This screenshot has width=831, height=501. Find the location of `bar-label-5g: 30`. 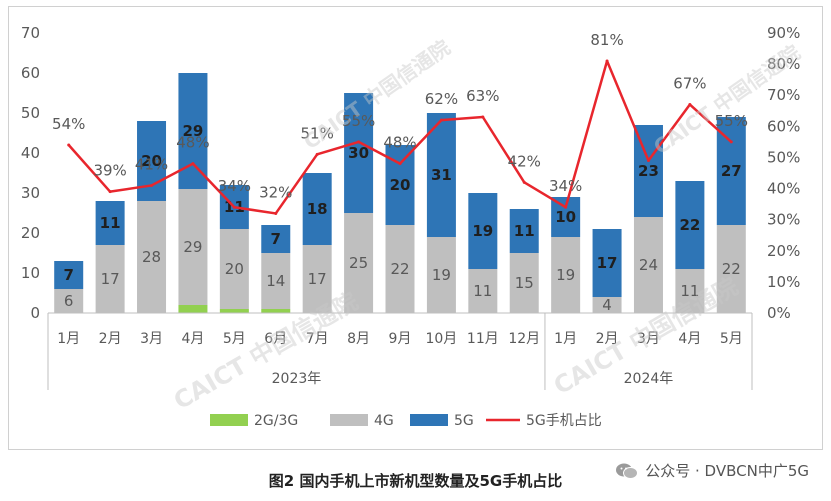

bar-label-5g: 30 is located at coordinates (358, 153).